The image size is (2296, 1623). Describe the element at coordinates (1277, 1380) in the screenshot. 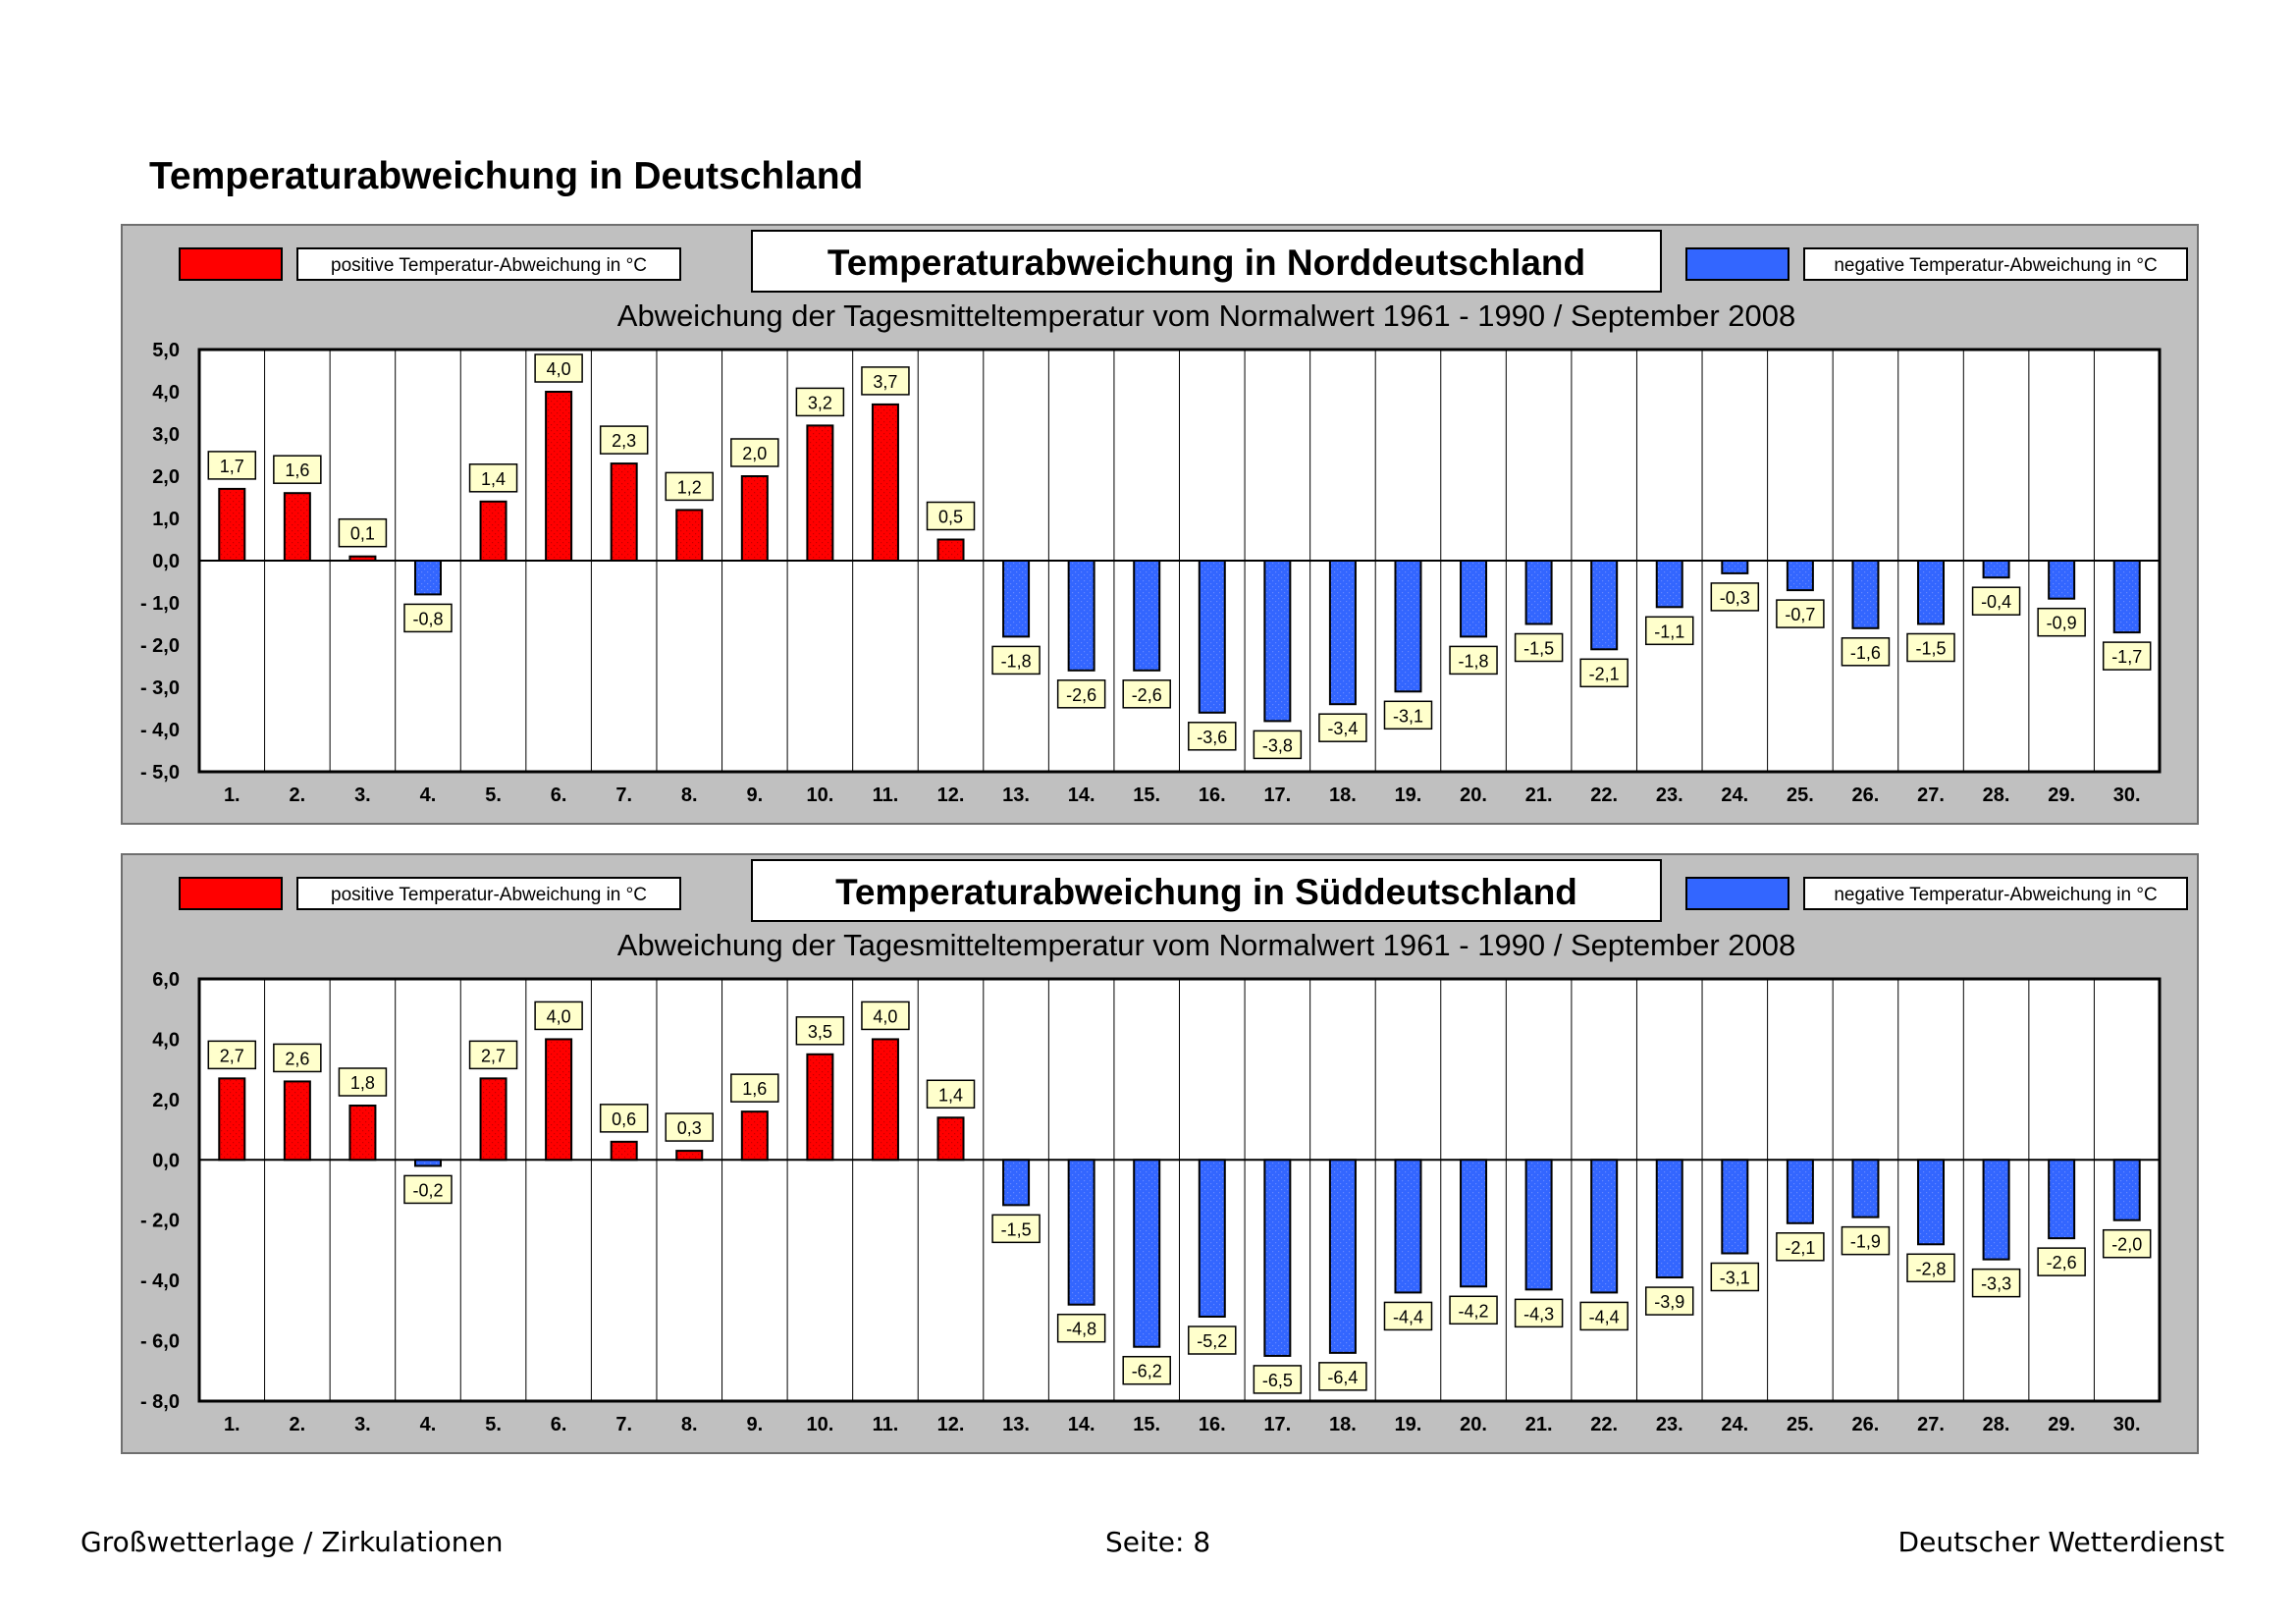

I see `data-label: -6,5` at that location.